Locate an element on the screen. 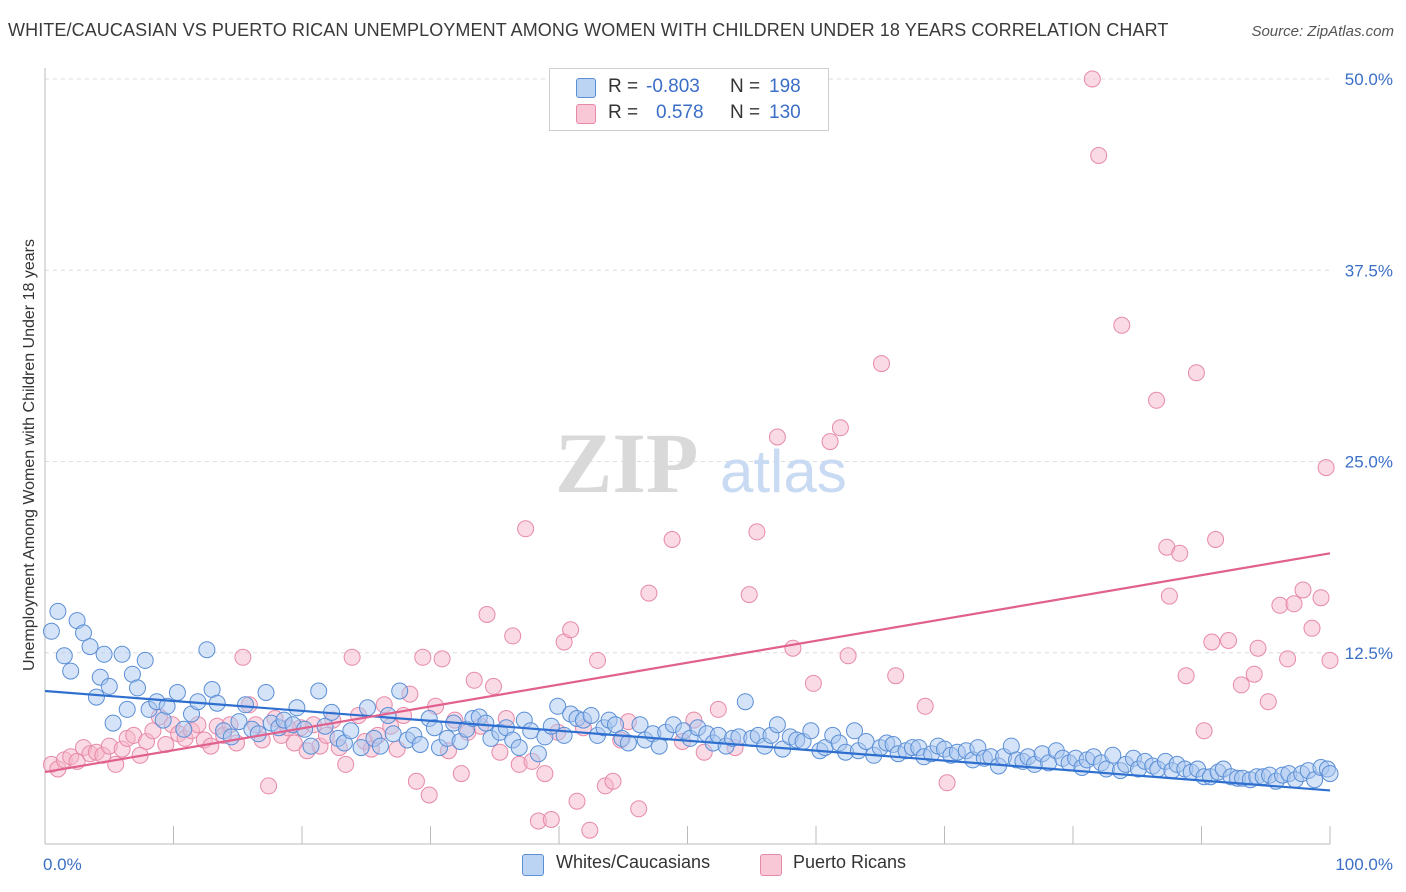 This screenshot has height=892, width=1406. legend-row-puerto-ricans: R = 0.578 N = 130 is located at coordinates (689, 114).